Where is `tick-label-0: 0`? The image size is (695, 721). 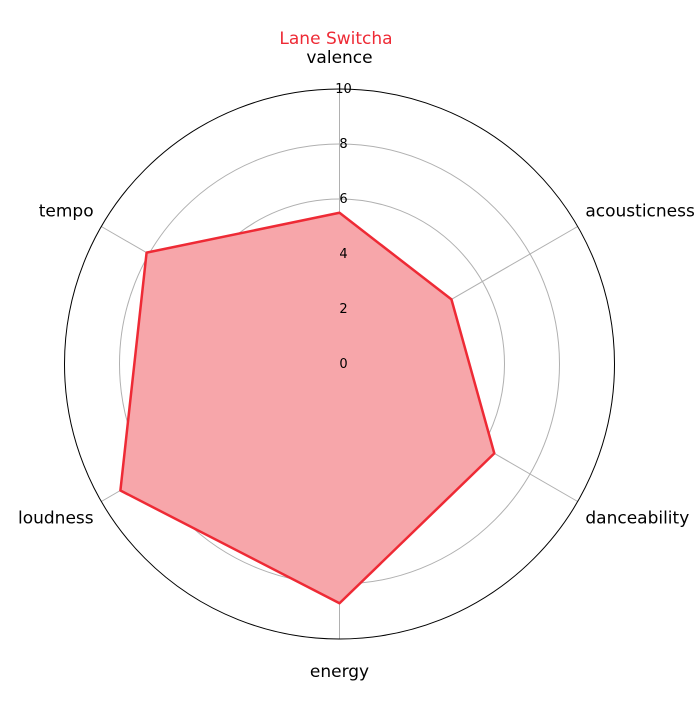
tick-label-0: 0 is located at coordinates (343, 364).